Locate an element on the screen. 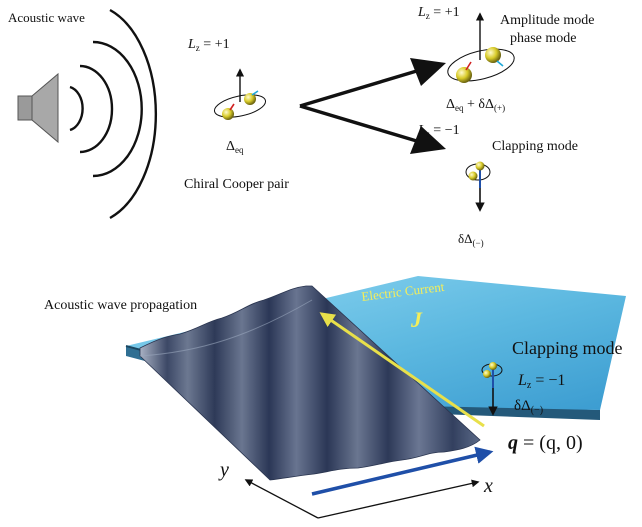 The image size is (642, 527). wave-vector-arrow: q = (q, 0) is located at coordinates (447, 464).